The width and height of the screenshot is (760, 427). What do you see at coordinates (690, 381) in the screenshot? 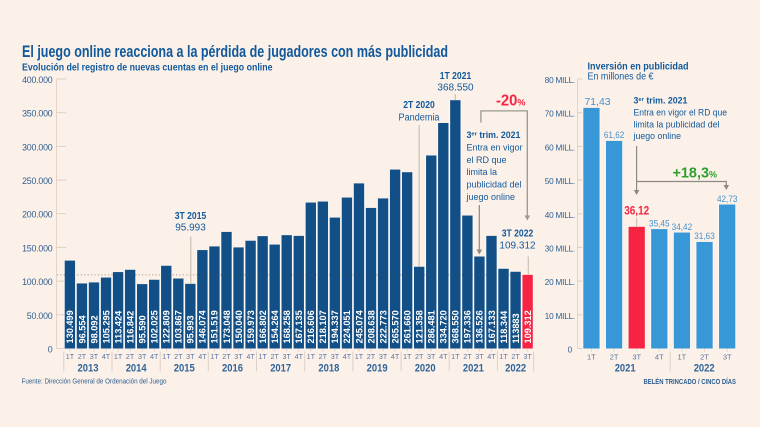
I see `svg-text: BELÉN TRINCADO / CINCO DÍAS` at bounding box center [690, 381].